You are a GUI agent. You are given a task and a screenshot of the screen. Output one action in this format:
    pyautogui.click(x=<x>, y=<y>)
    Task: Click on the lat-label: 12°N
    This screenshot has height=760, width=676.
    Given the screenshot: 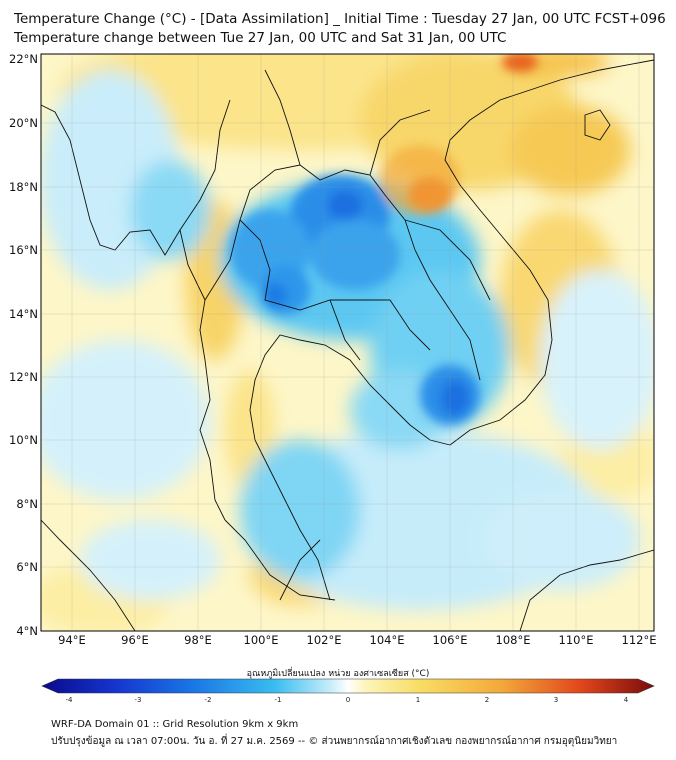 What is the action you would take?
    pyautogui.click(x=23, y=377)
    